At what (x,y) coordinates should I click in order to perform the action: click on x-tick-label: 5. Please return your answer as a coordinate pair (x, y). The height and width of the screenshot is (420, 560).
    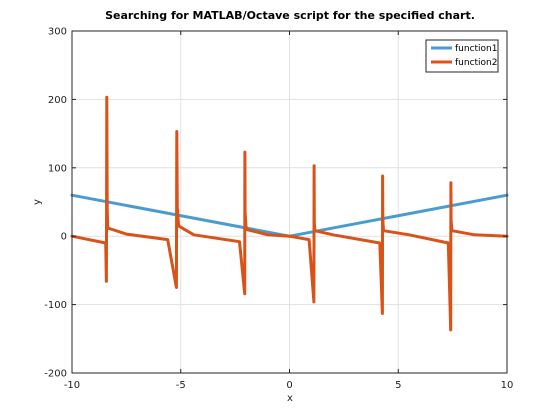
    Looking at the image, I should click on (398, 385).